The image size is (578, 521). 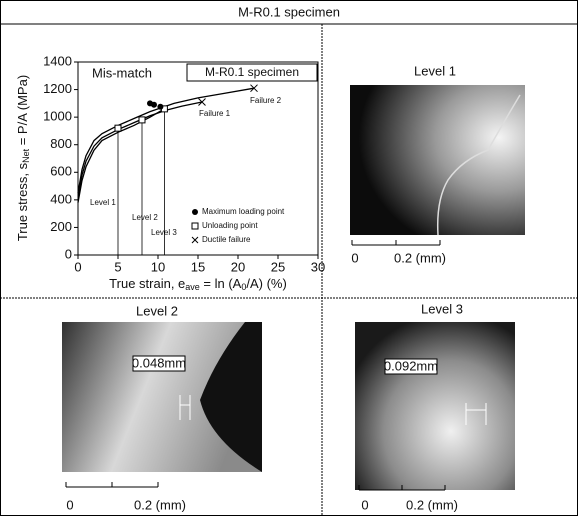 I want to click on x-label-part: = ln (A, so click(x=221, y=283).